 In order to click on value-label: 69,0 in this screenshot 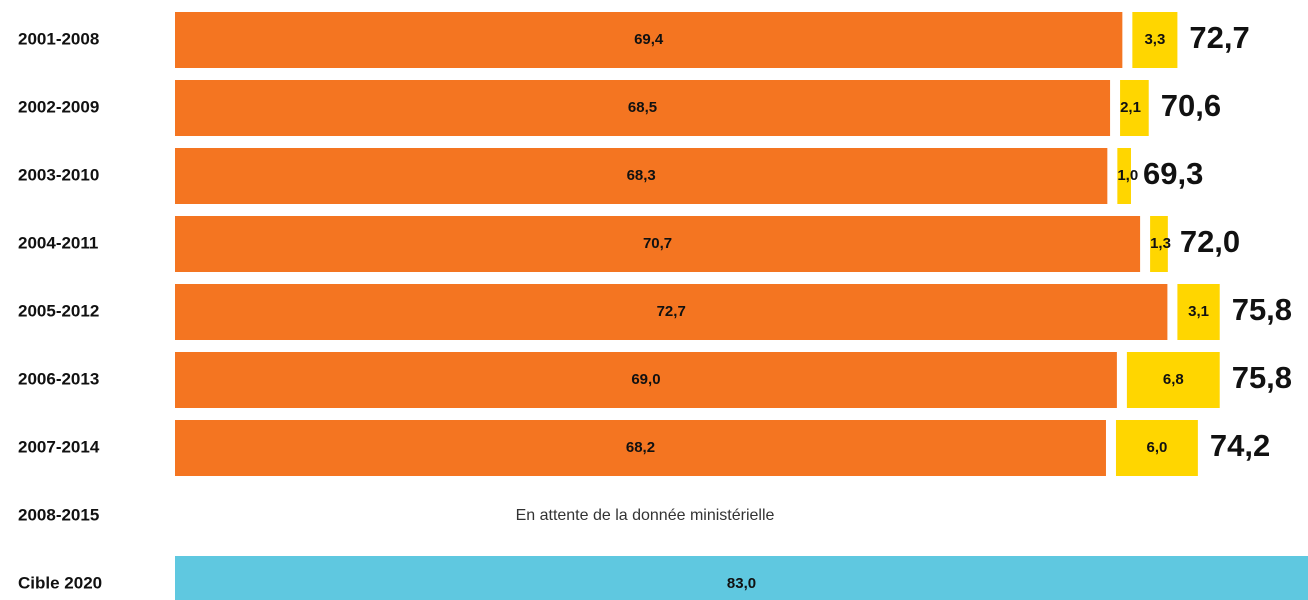, I will do `click(645, 379)`.